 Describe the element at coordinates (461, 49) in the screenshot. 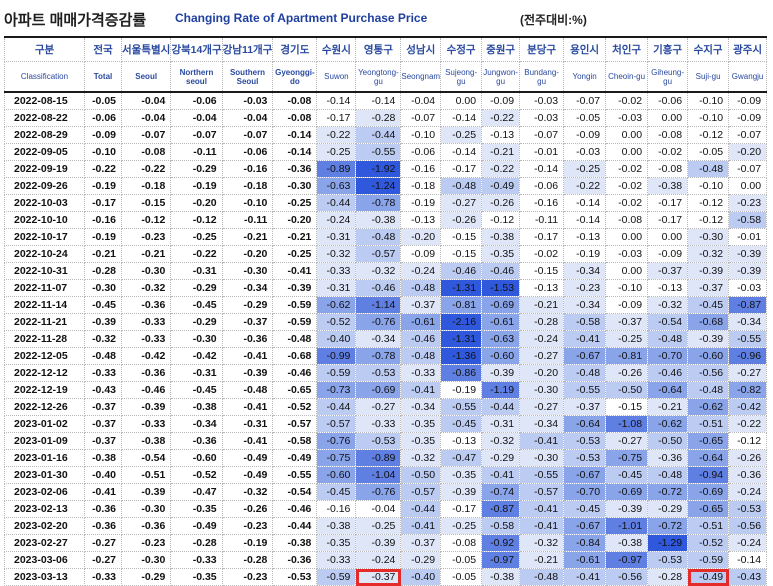

I see `column-header-ko: 수정구` at that location.